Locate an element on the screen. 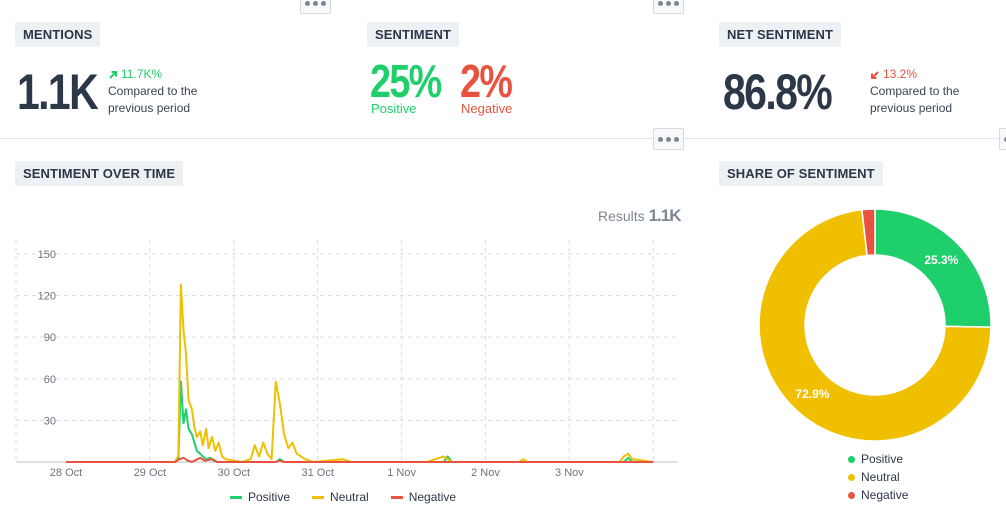  x-tick-label: 3 Nov is located at coordinates (569, 473).